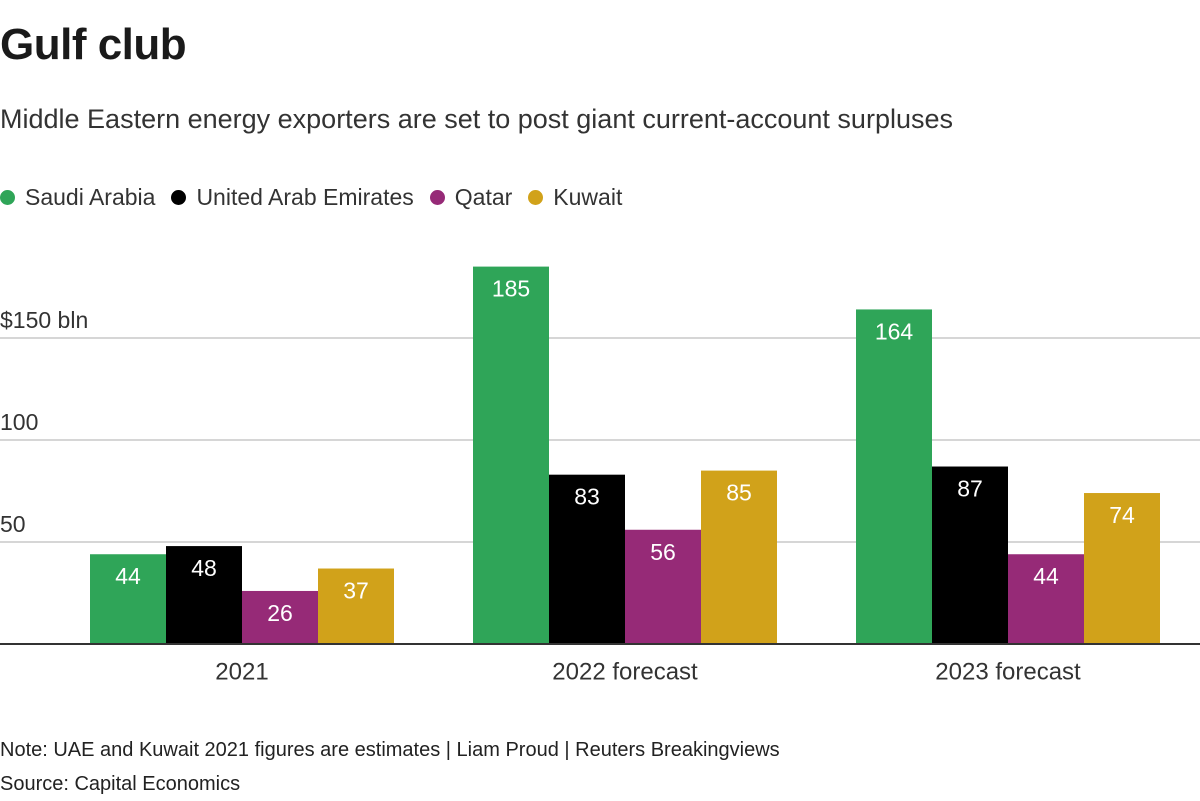 The width and height of the screenshot is (1200, 801). What do you see at coordinates (1122, 515) in the screenshot?
I see `data-label-kuwait-2023-forecast: 74` at bounding box center [1122, 515].